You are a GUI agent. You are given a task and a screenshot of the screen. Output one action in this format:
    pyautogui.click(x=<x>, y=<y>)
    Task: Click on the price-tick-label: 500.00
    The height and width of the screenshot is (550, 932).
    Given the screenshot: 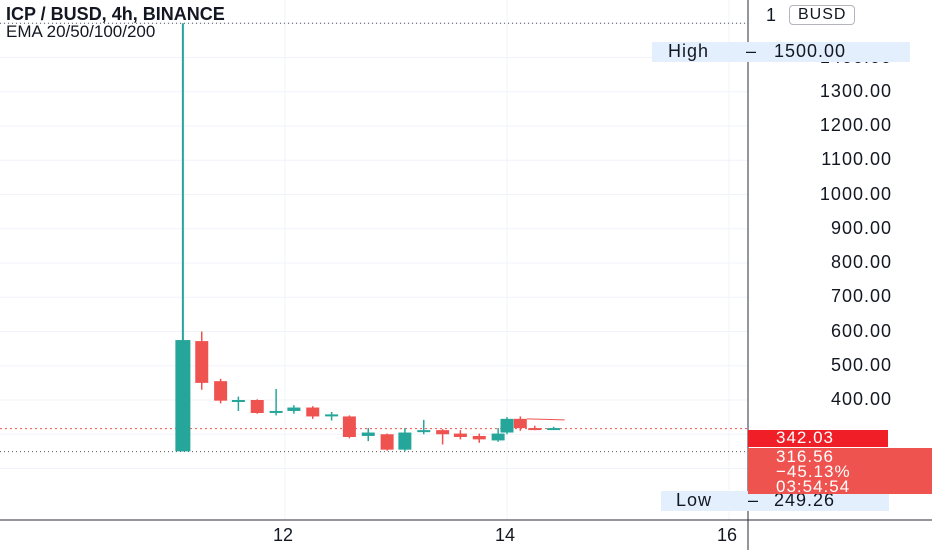 What is the action you would take?
    pyautogui.click(x=861, y=364)
    